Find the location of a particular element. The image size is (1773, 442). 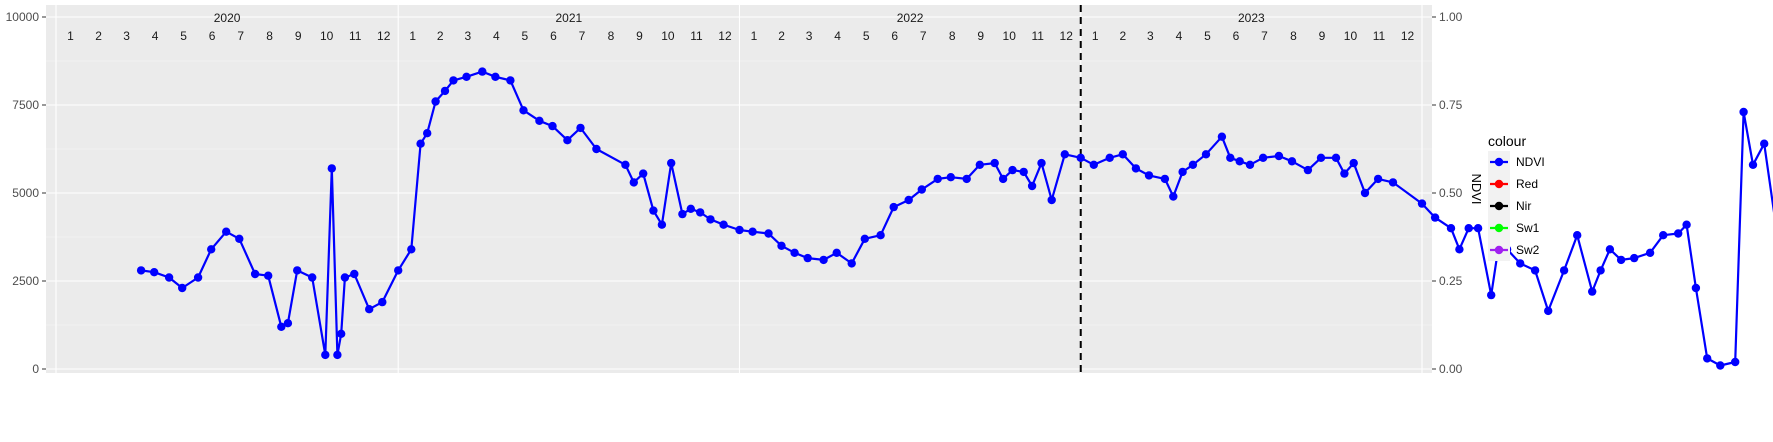

legend-label: NDVI is located at coordinates (1530, 162).